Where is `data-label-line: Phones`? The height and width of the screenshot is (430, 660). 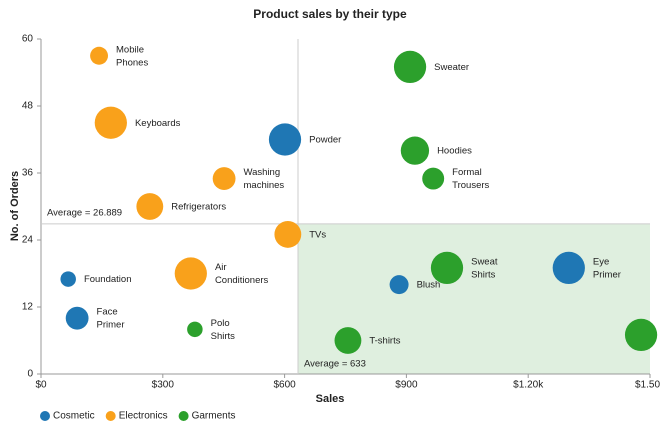
data-label-line: Phones is located at coordinates (132, 62).